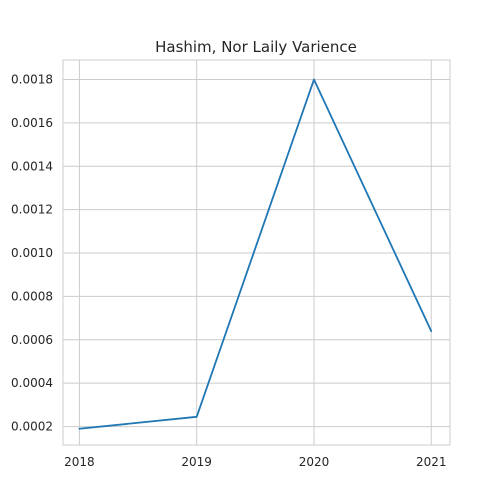 This screenshot has height=500, width=500. I want to click on y-tick-label: 0.0014, so click(32, 166).